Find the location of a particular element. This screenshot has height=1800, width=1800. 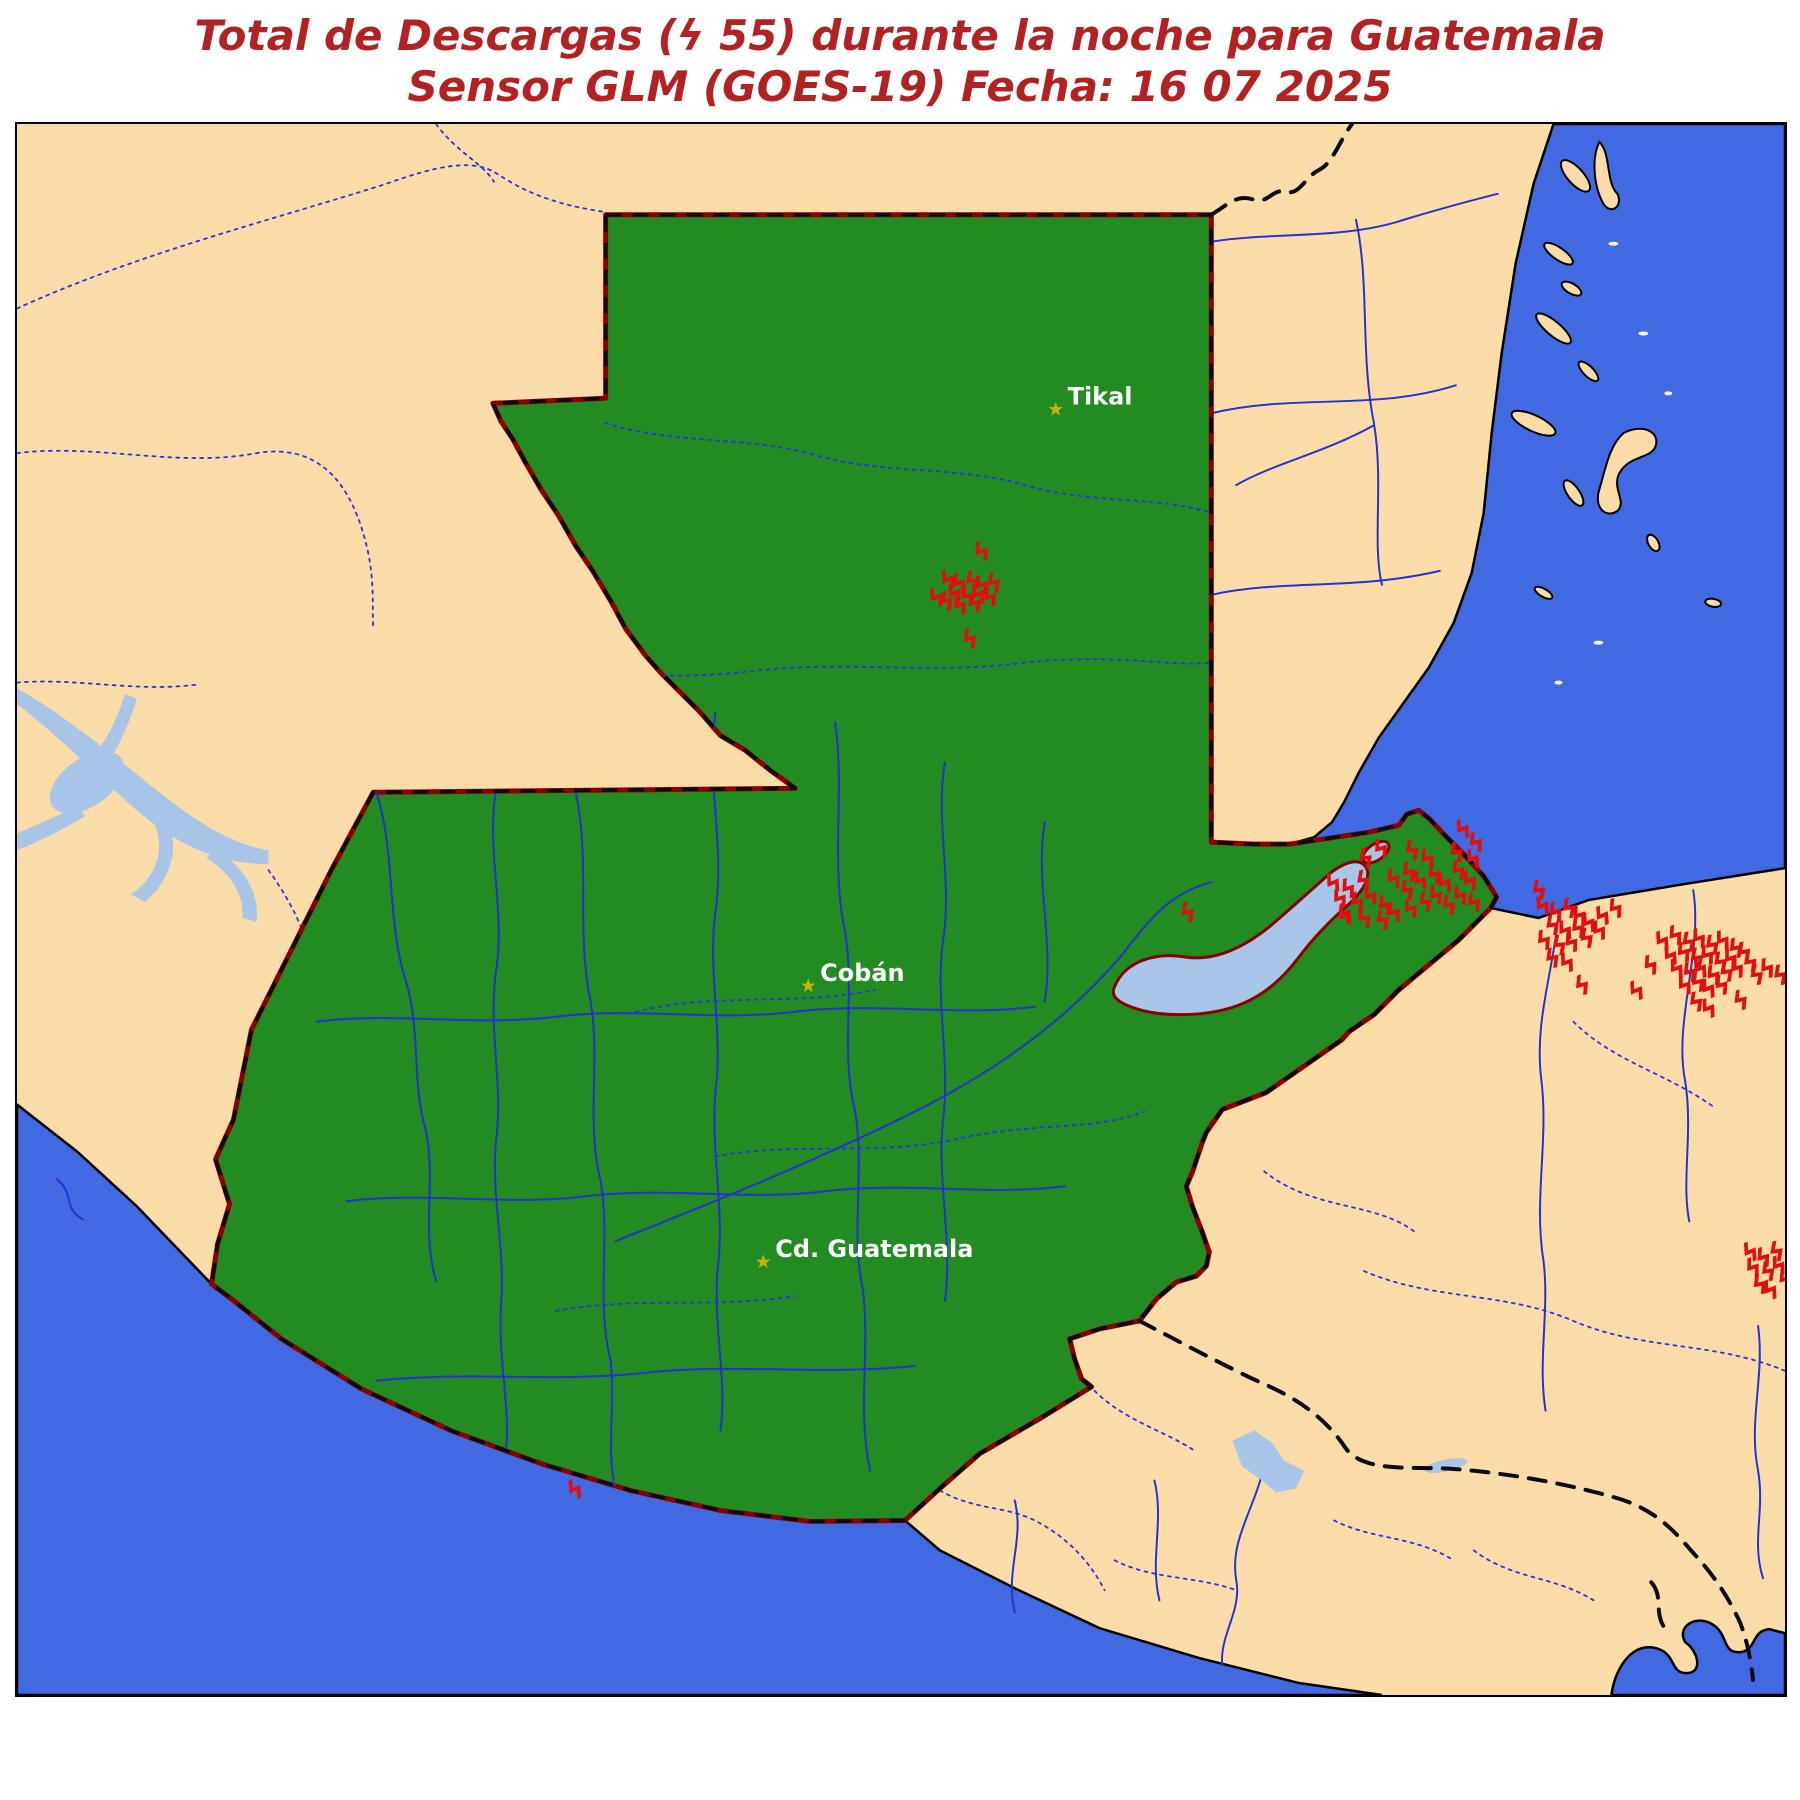

fonseca-border is located at coordinates (1660, 1607).